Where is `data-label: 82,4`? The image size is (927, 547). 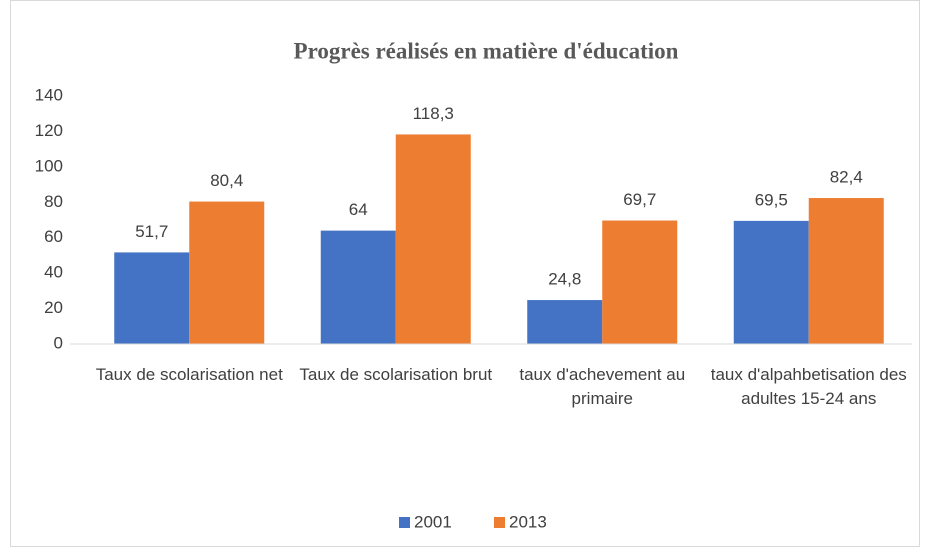 data-label: 82,4 is located at coordinates (846, 177).